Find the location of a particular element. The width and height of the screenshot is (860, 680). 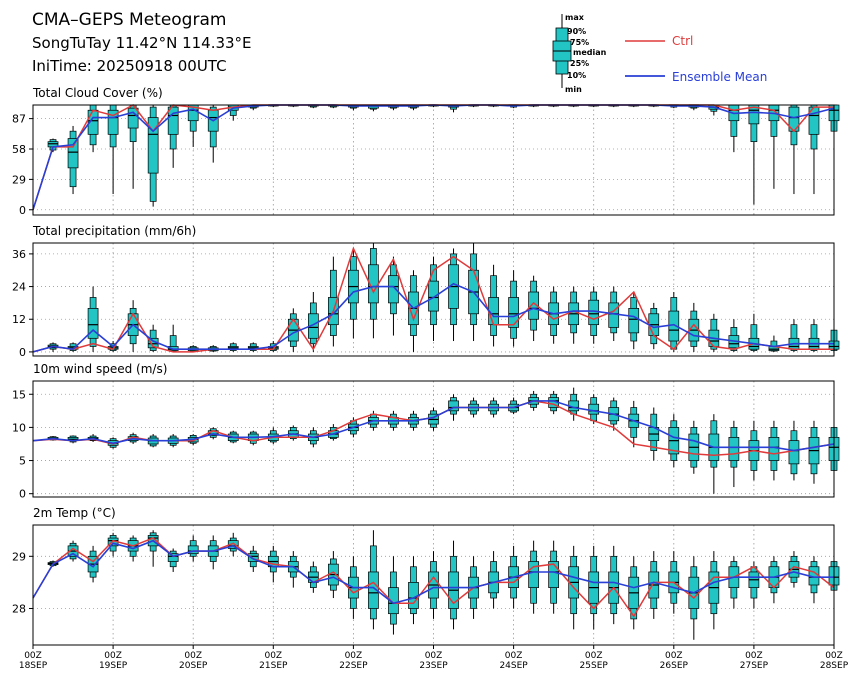

panel-title: Total Cloud Cover (%) is located at coordinates (97, 93).